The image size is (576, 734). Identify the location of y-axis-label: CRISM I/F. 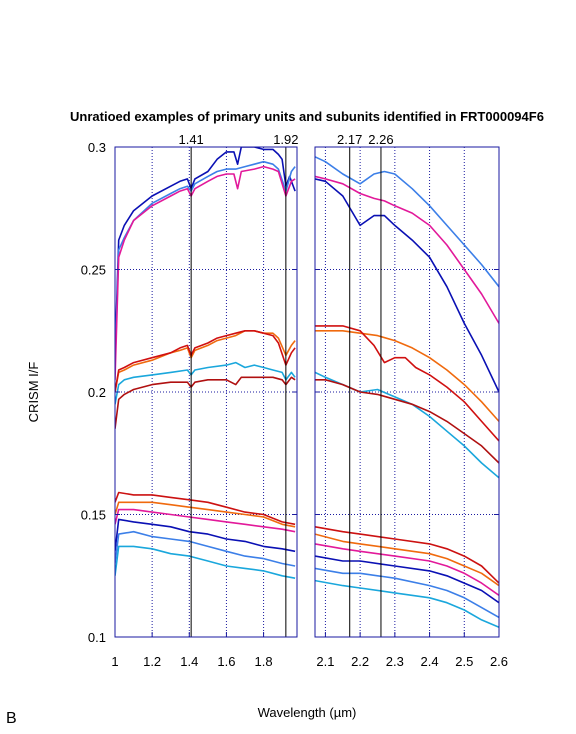
(33, 392).